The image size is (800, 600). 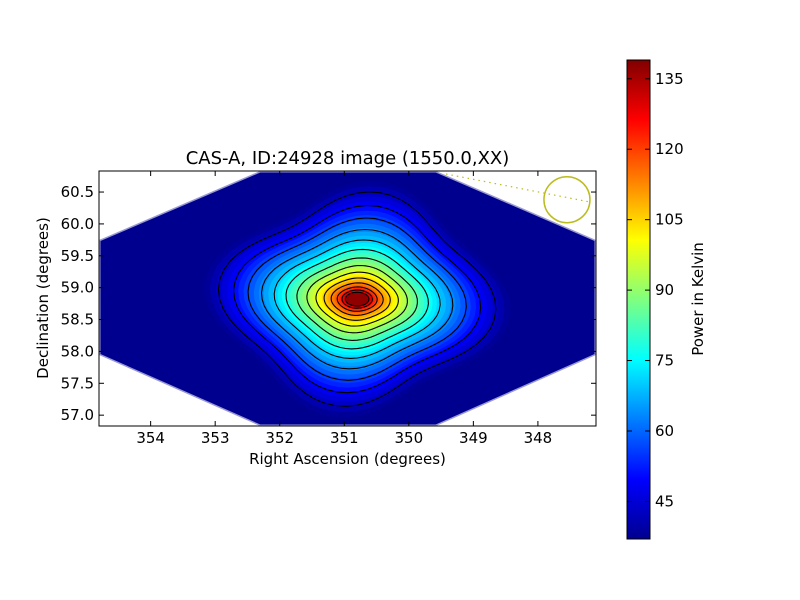 I want to click on colorbar-ticks: 45 60 75 90 105 120 135, so click(x=655, y=290).